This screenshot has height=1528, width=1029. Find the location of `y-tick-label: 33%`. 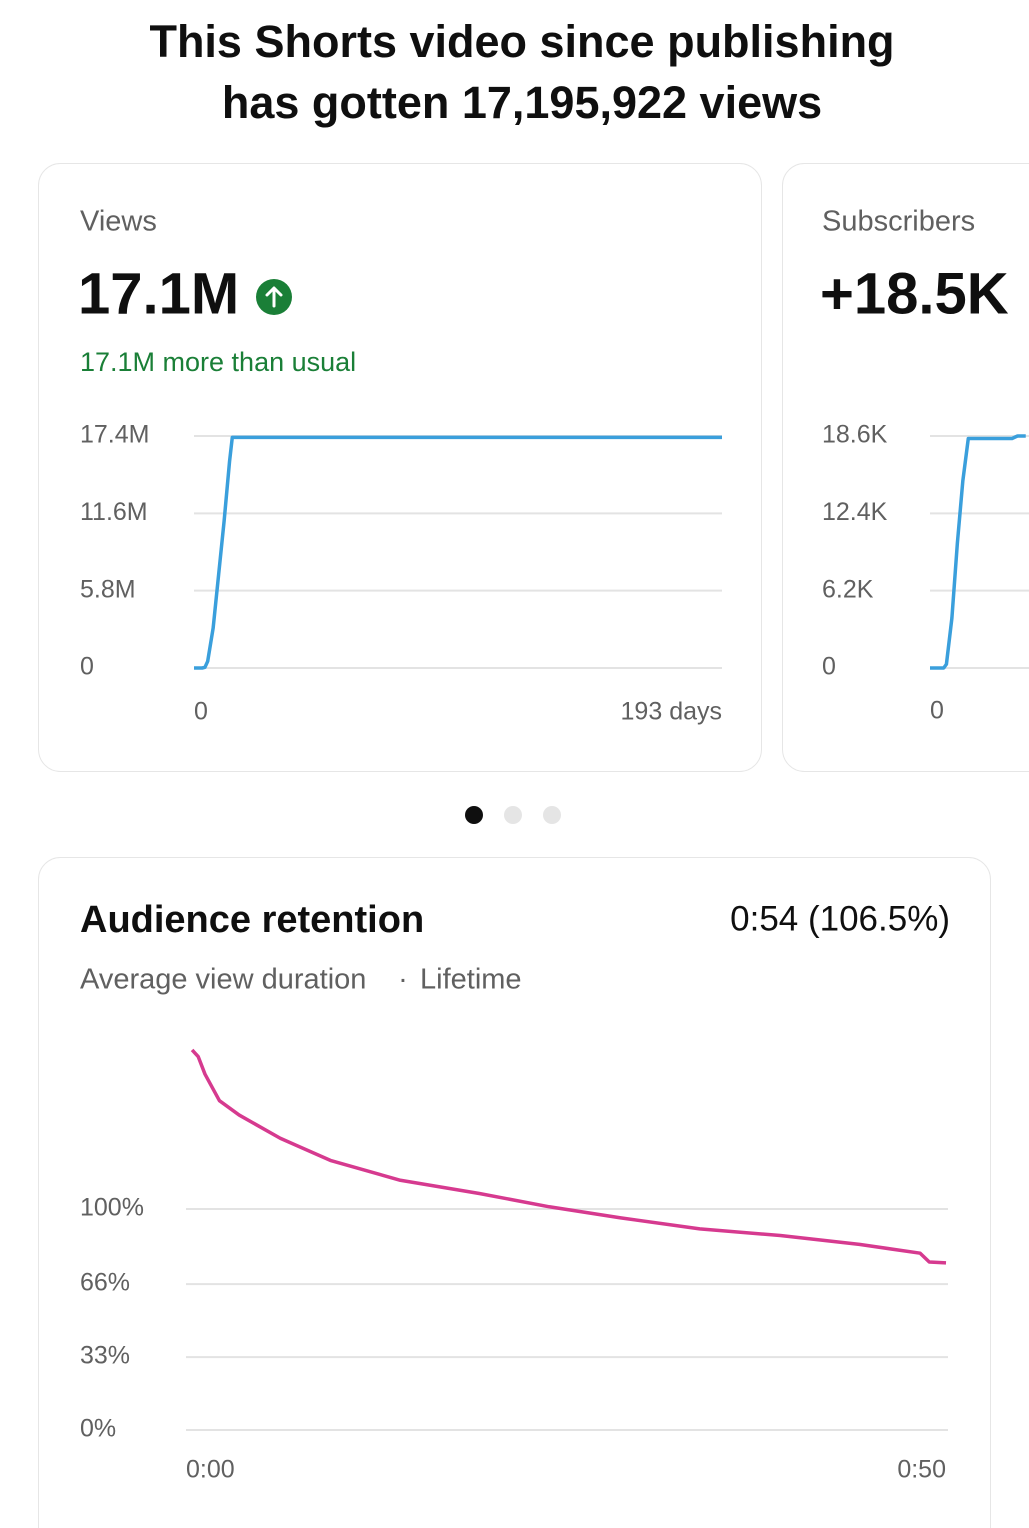

y-tick-label: 33% is located at coordinates (105, 1356).